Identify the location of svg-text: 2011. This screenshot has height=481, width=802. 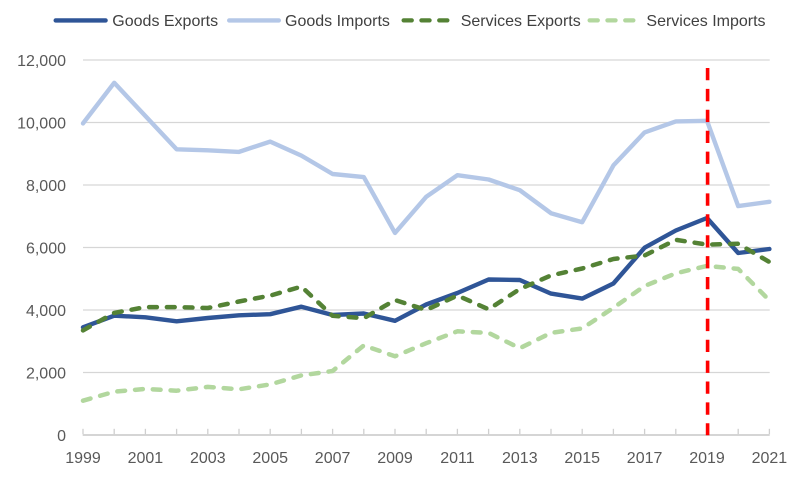
(457, 458).